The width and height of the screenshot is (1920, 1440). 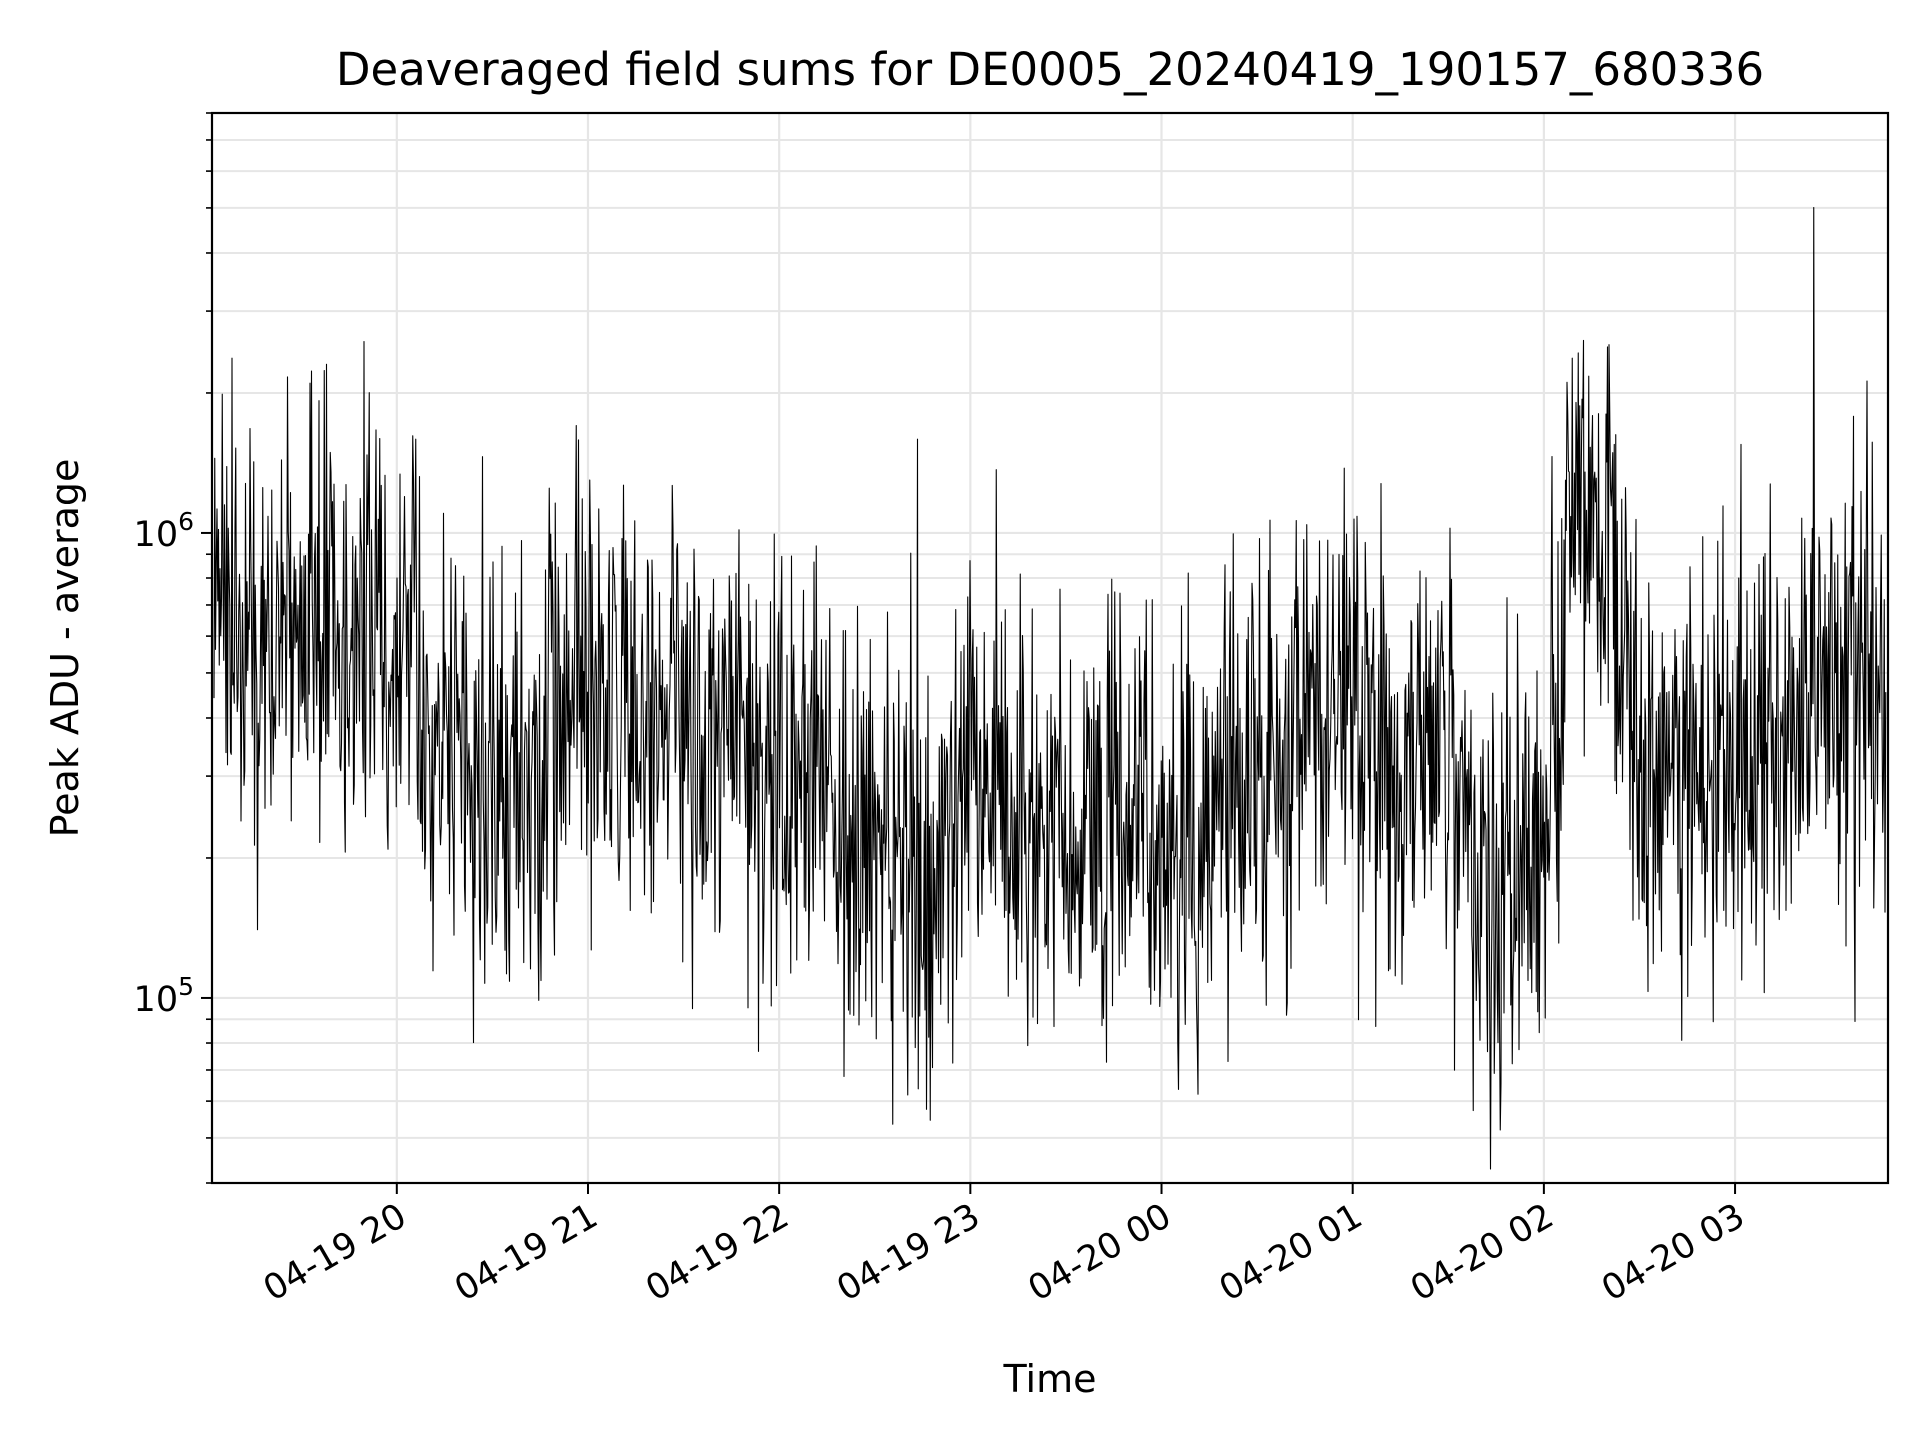 What do you see at coordinates (1100, 1252) in the screenshot?
I see `x-tick-label: 04-20 00` at bounding box center [1100, 1252].